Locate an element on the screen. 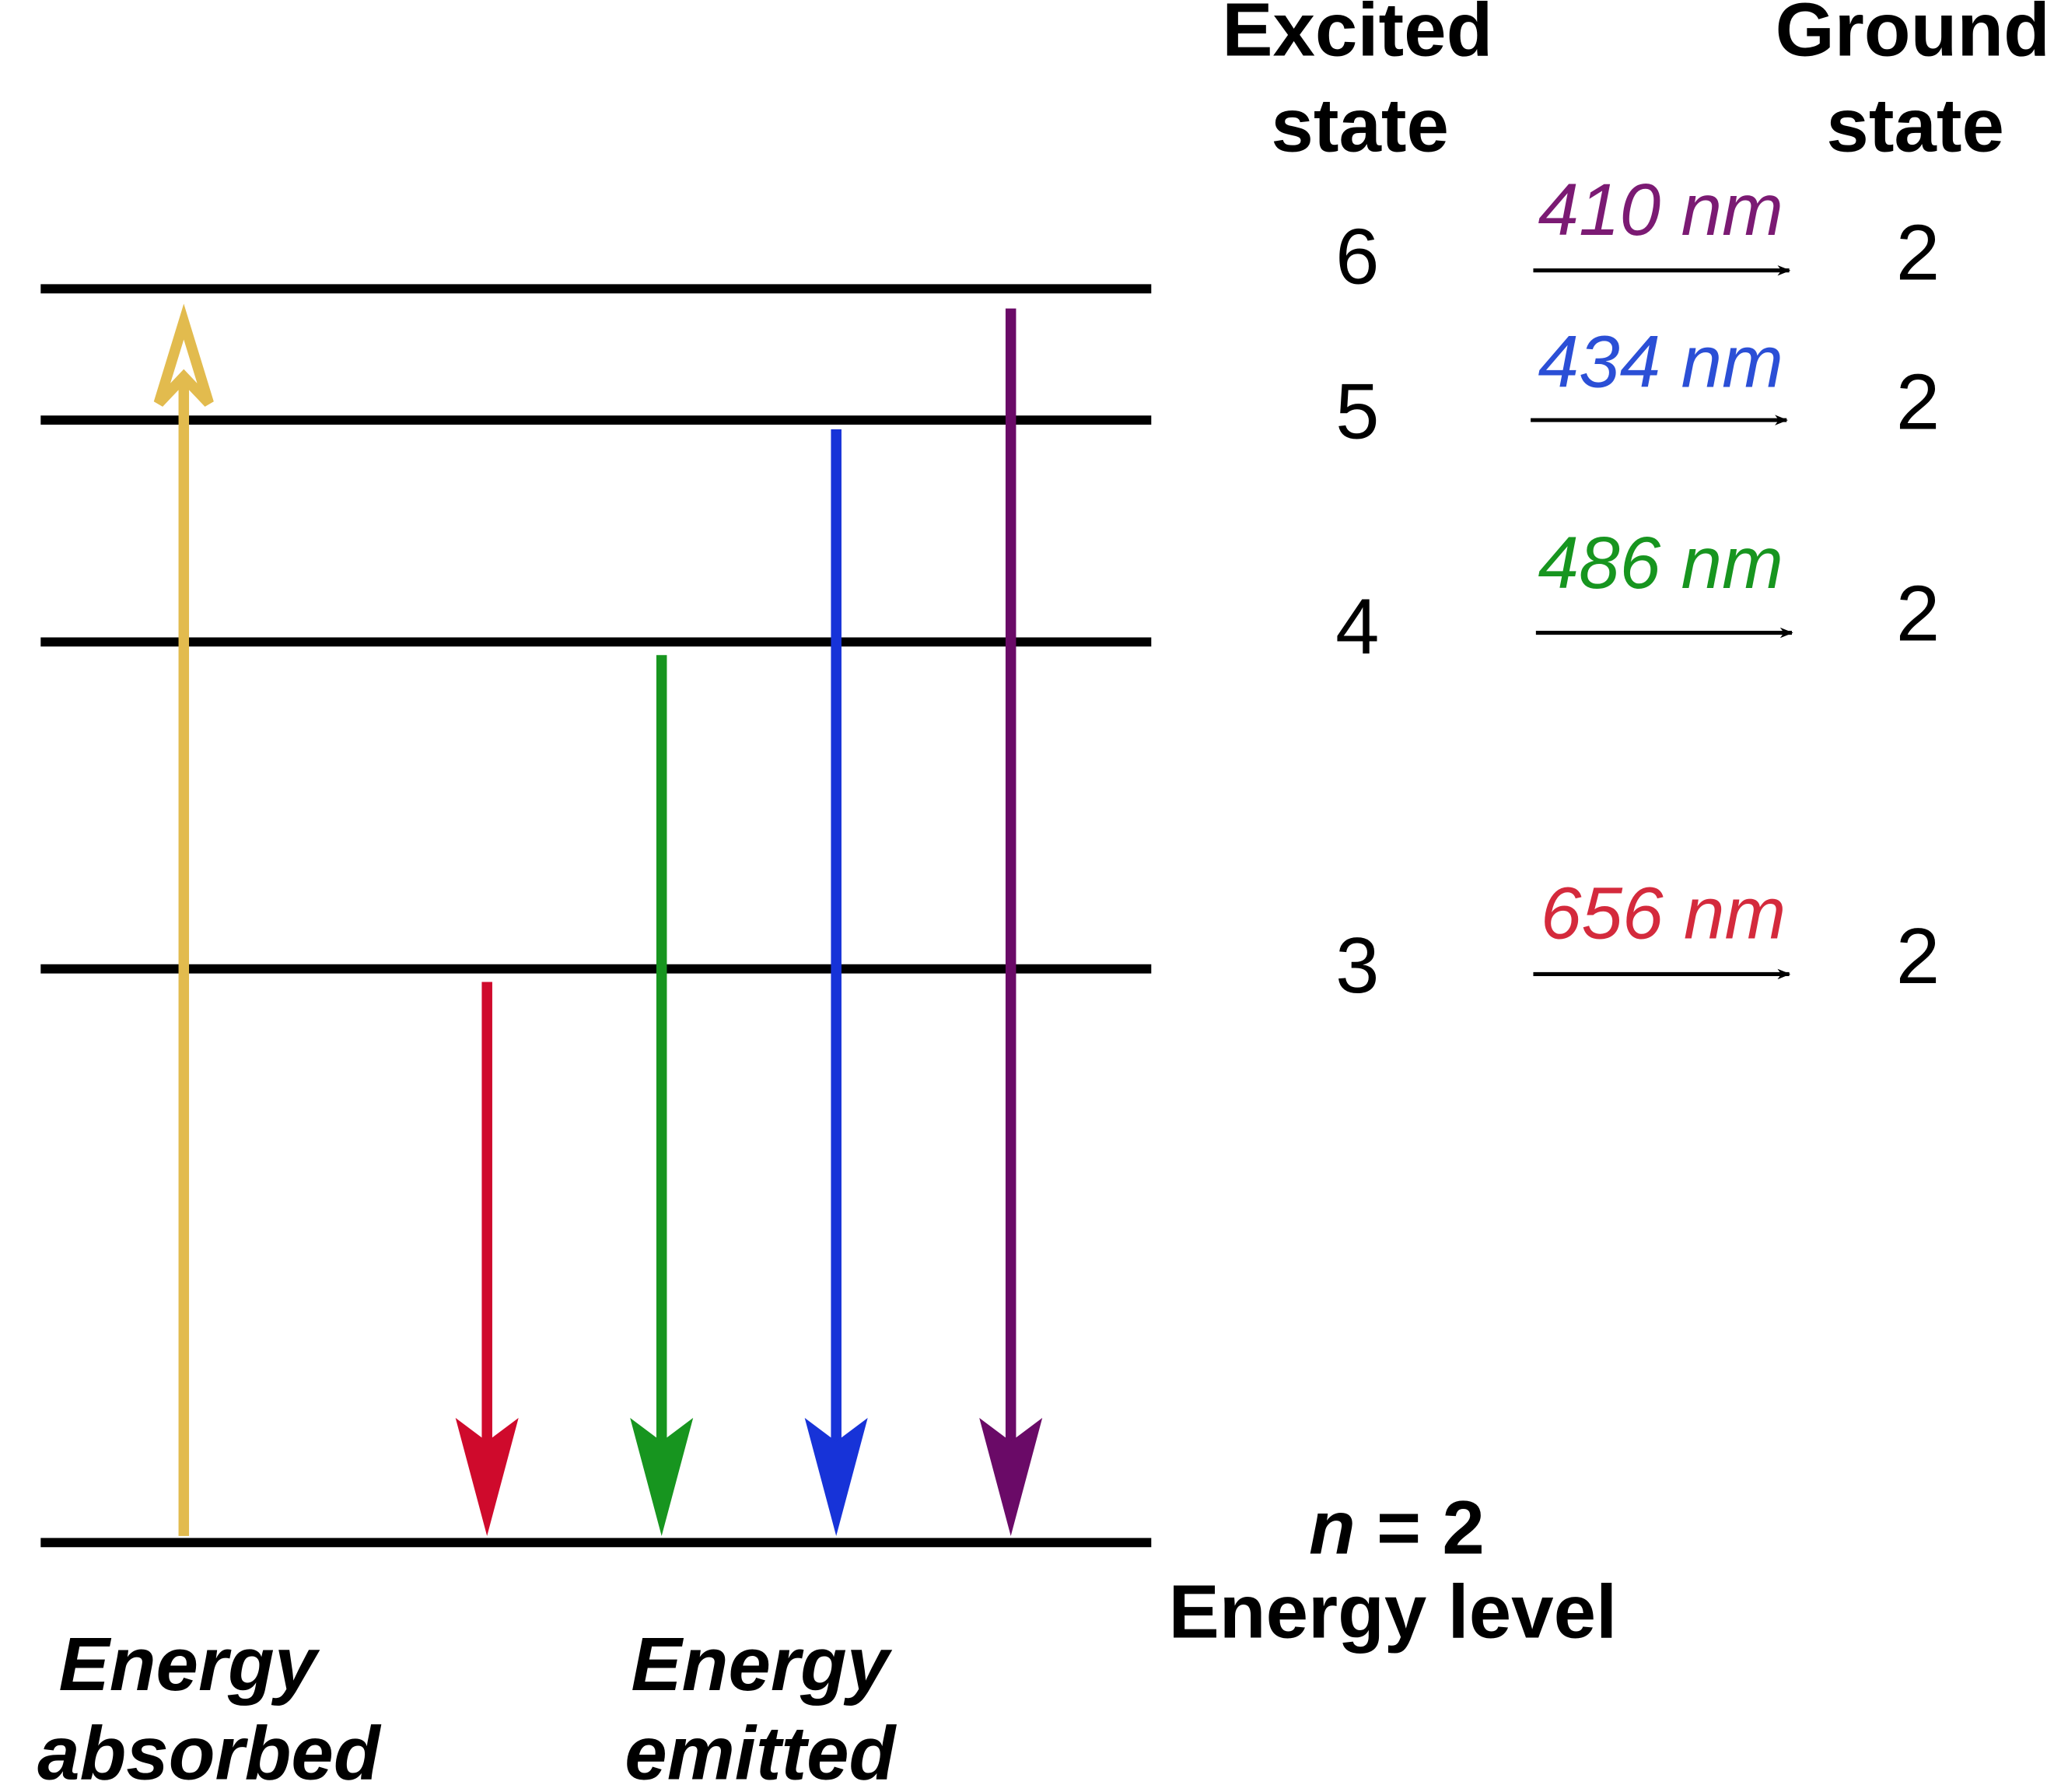 This screenshot has height=1792, width=2061. wavelength: 486 nm is located at coordinates (1660, 563).